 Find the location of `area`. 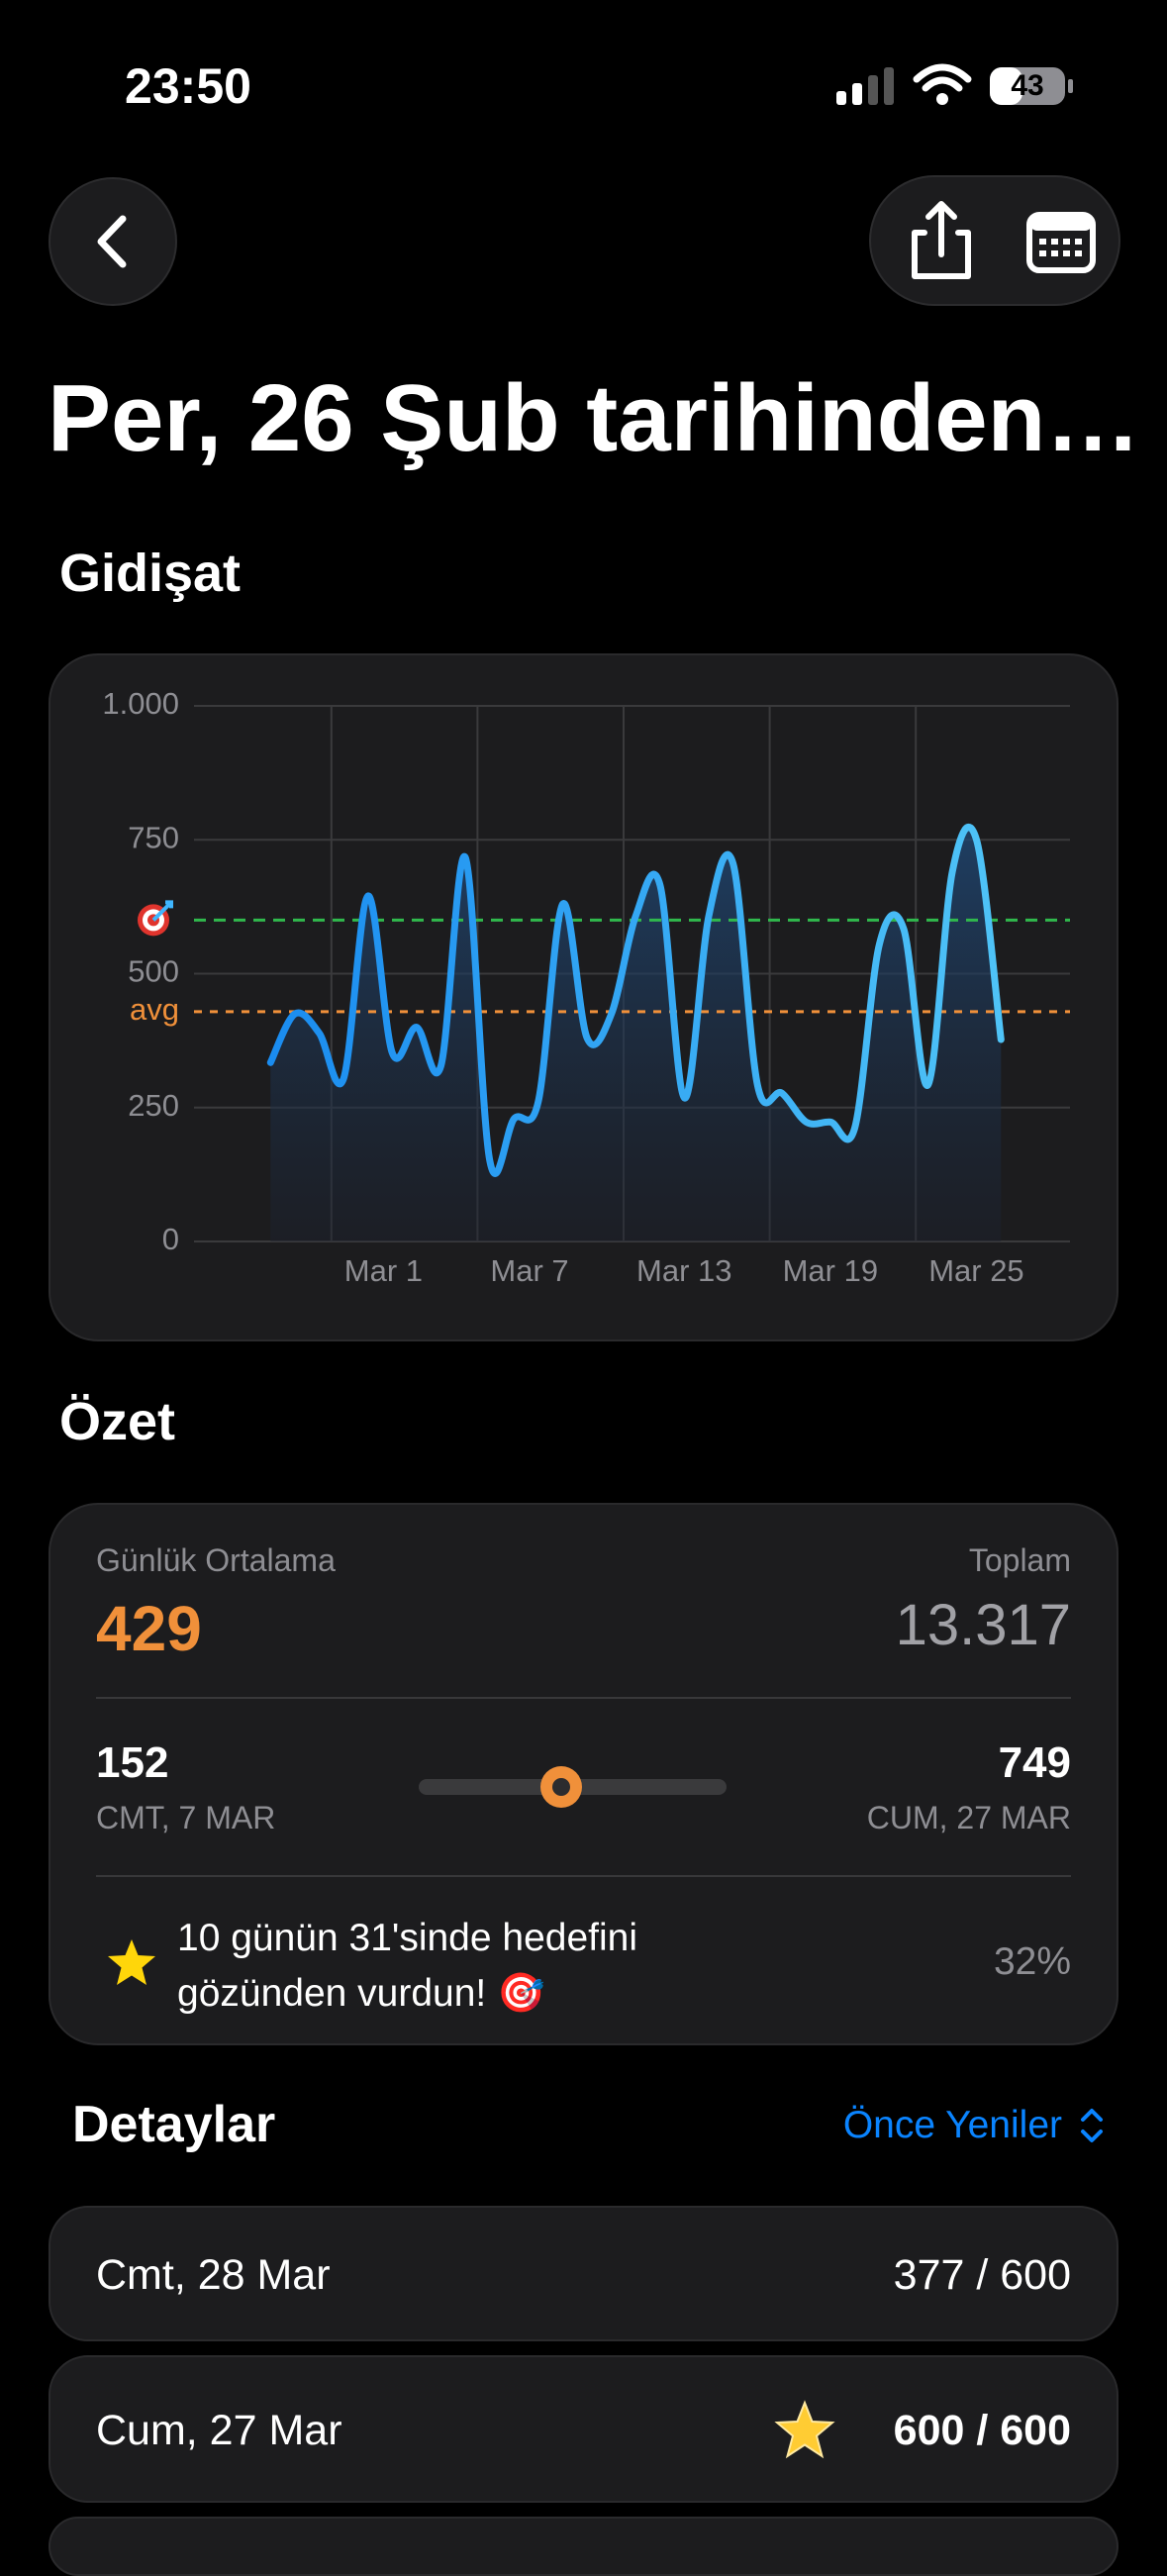

area is located at coordinates (636, 1034).